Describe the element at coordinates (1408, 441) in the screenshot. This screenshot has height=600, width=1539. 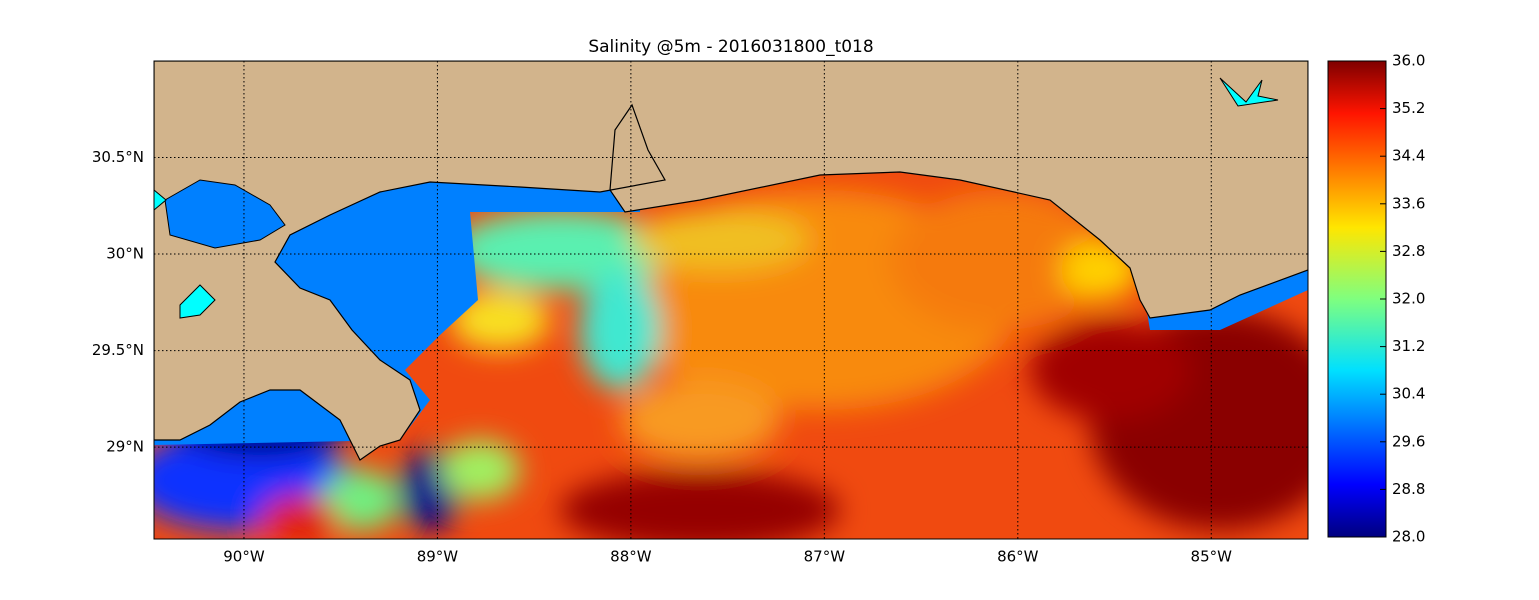
I see `colorbar-tick-label: 29.6` at that location.